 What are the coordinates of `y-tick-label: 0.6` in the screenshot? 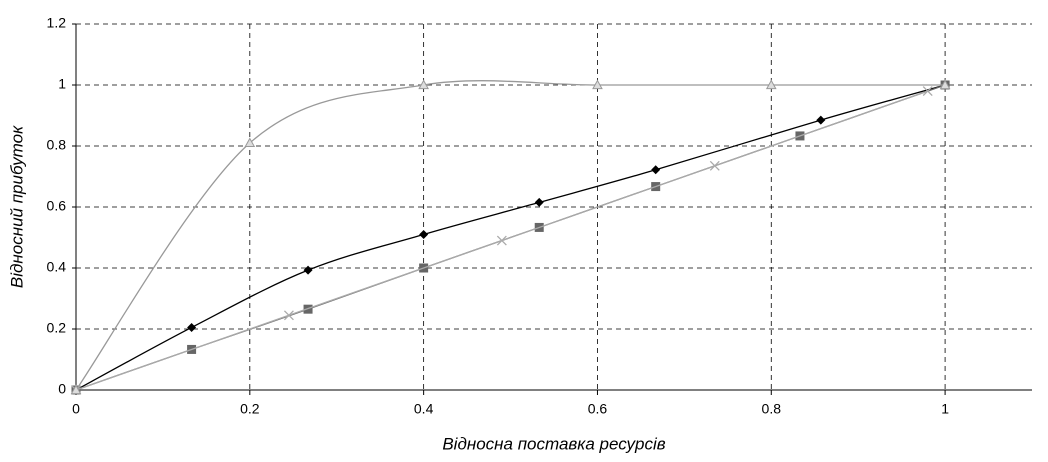 It's located at (57, 206).